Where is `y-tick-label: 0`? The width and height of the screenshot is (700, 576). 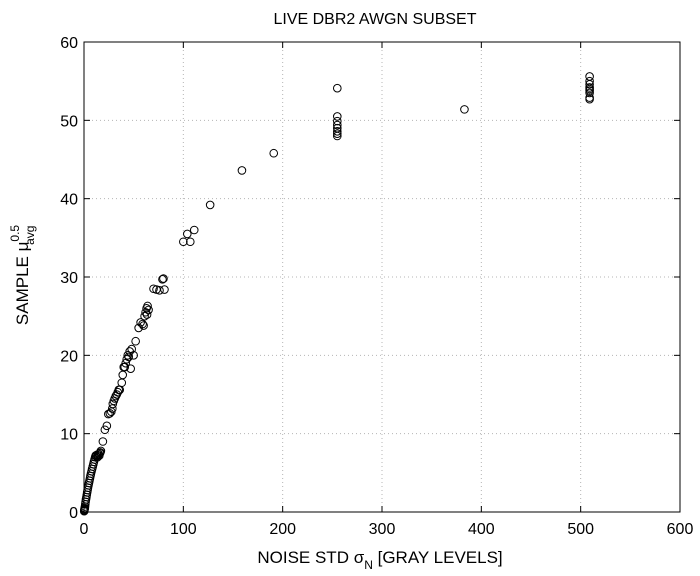
y-tick-label: 0 is located at coordinates (73, 513).